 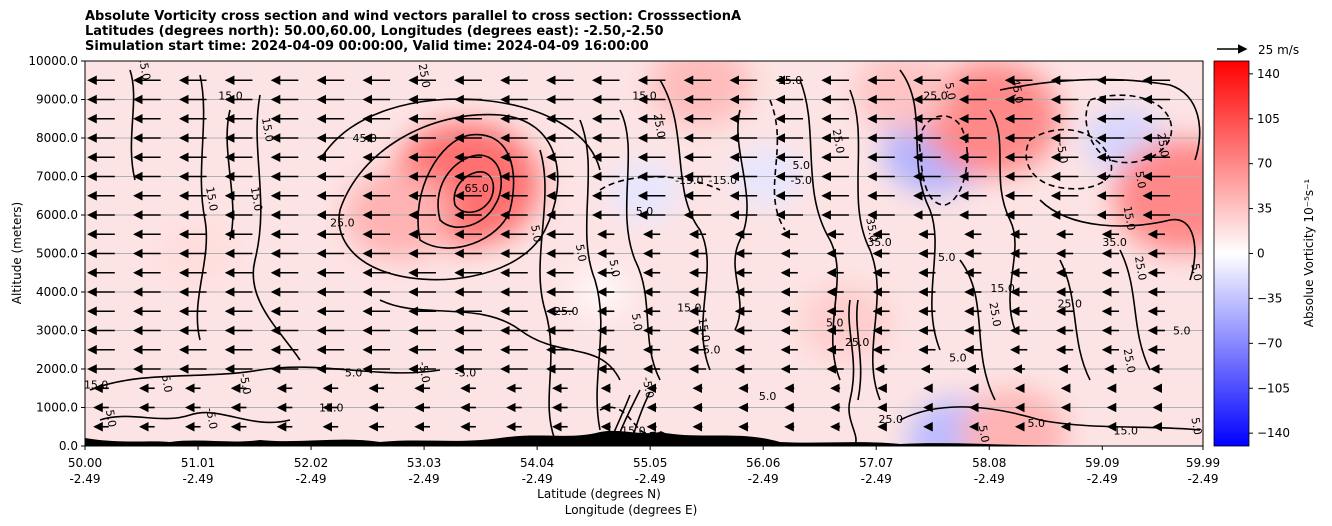 I want to click on x-tick-label-latitude: 54.04, so click(x=537, y=463).